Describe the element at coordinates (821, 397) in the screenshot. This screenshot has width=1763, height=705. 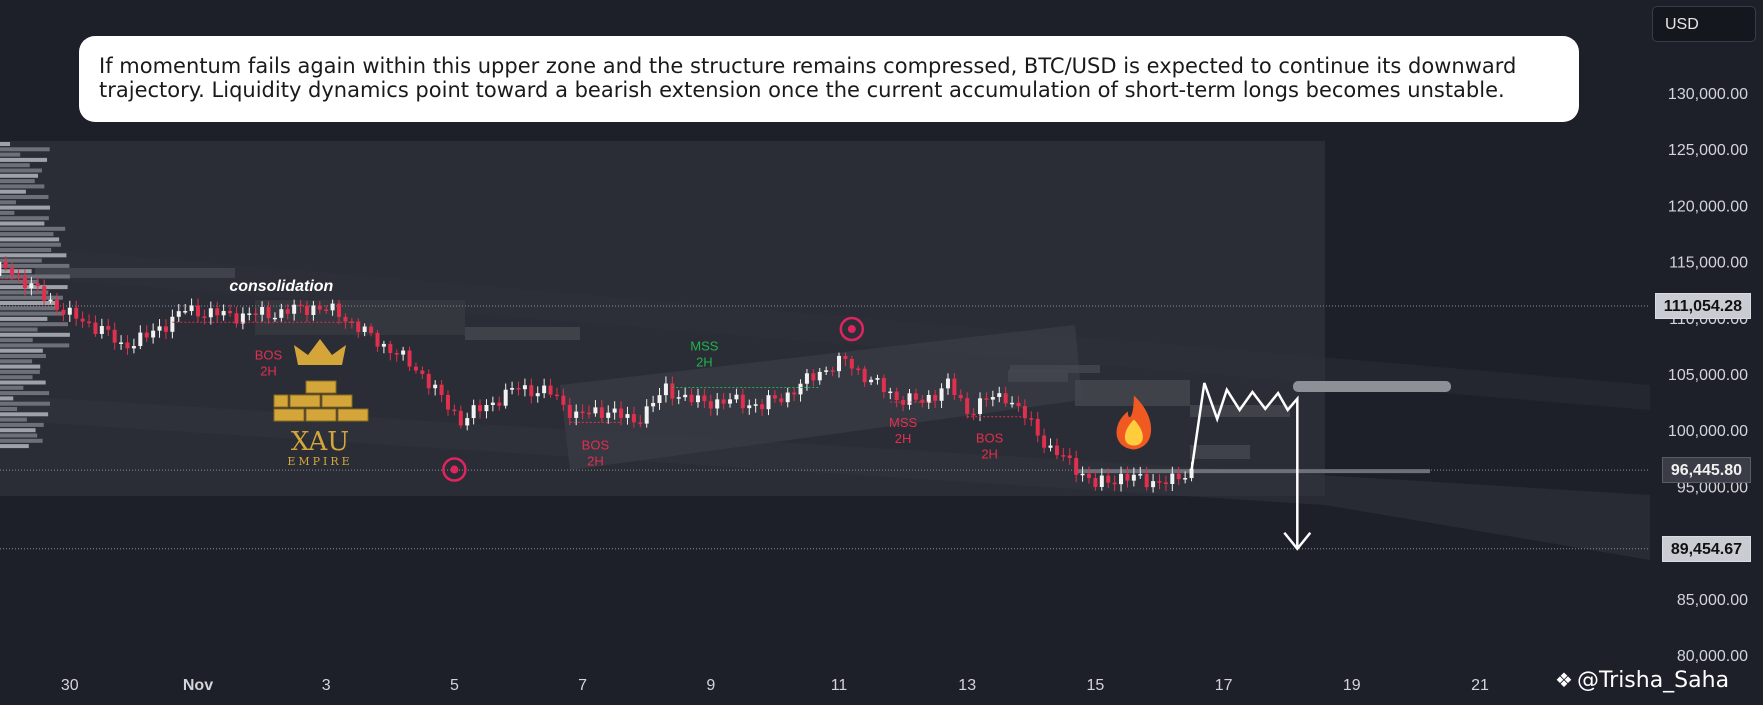
I see `rising-flag-zone` at that location.